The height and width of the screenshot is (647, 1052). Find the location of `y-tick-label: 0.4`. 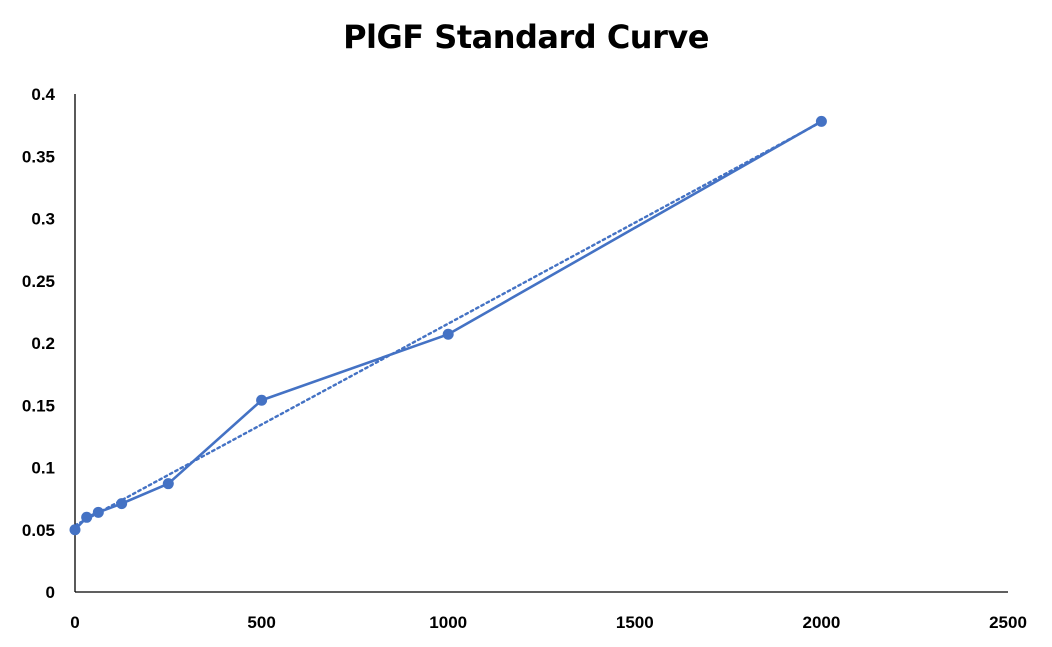

y-tick-label: 0.4 is located at coordinates (43, 94).